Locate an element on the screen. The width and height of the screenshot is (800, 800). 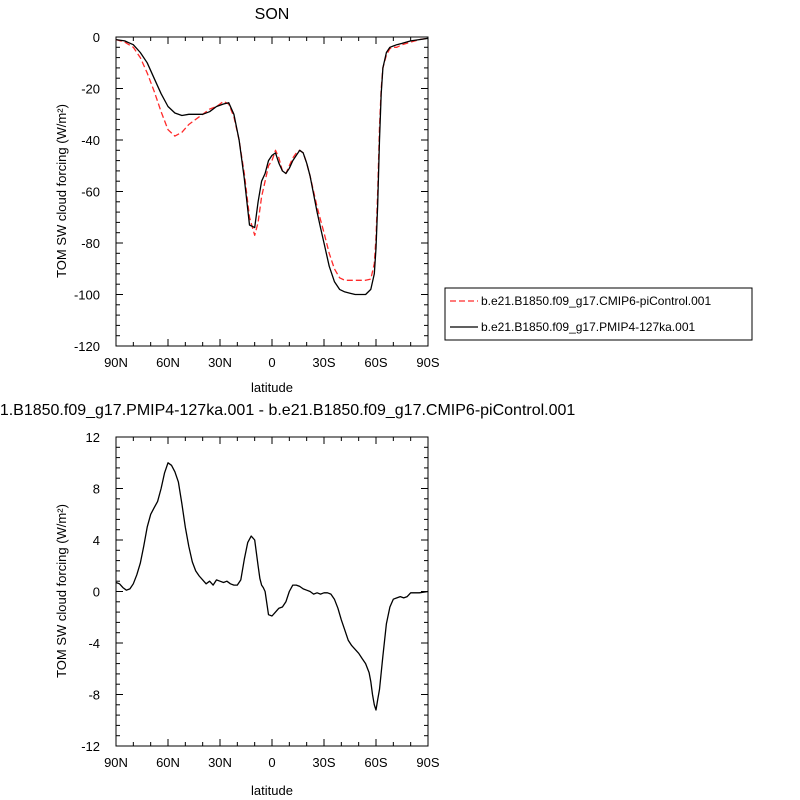
top-xtick-label: 30N is located at coordinates (220, 362).